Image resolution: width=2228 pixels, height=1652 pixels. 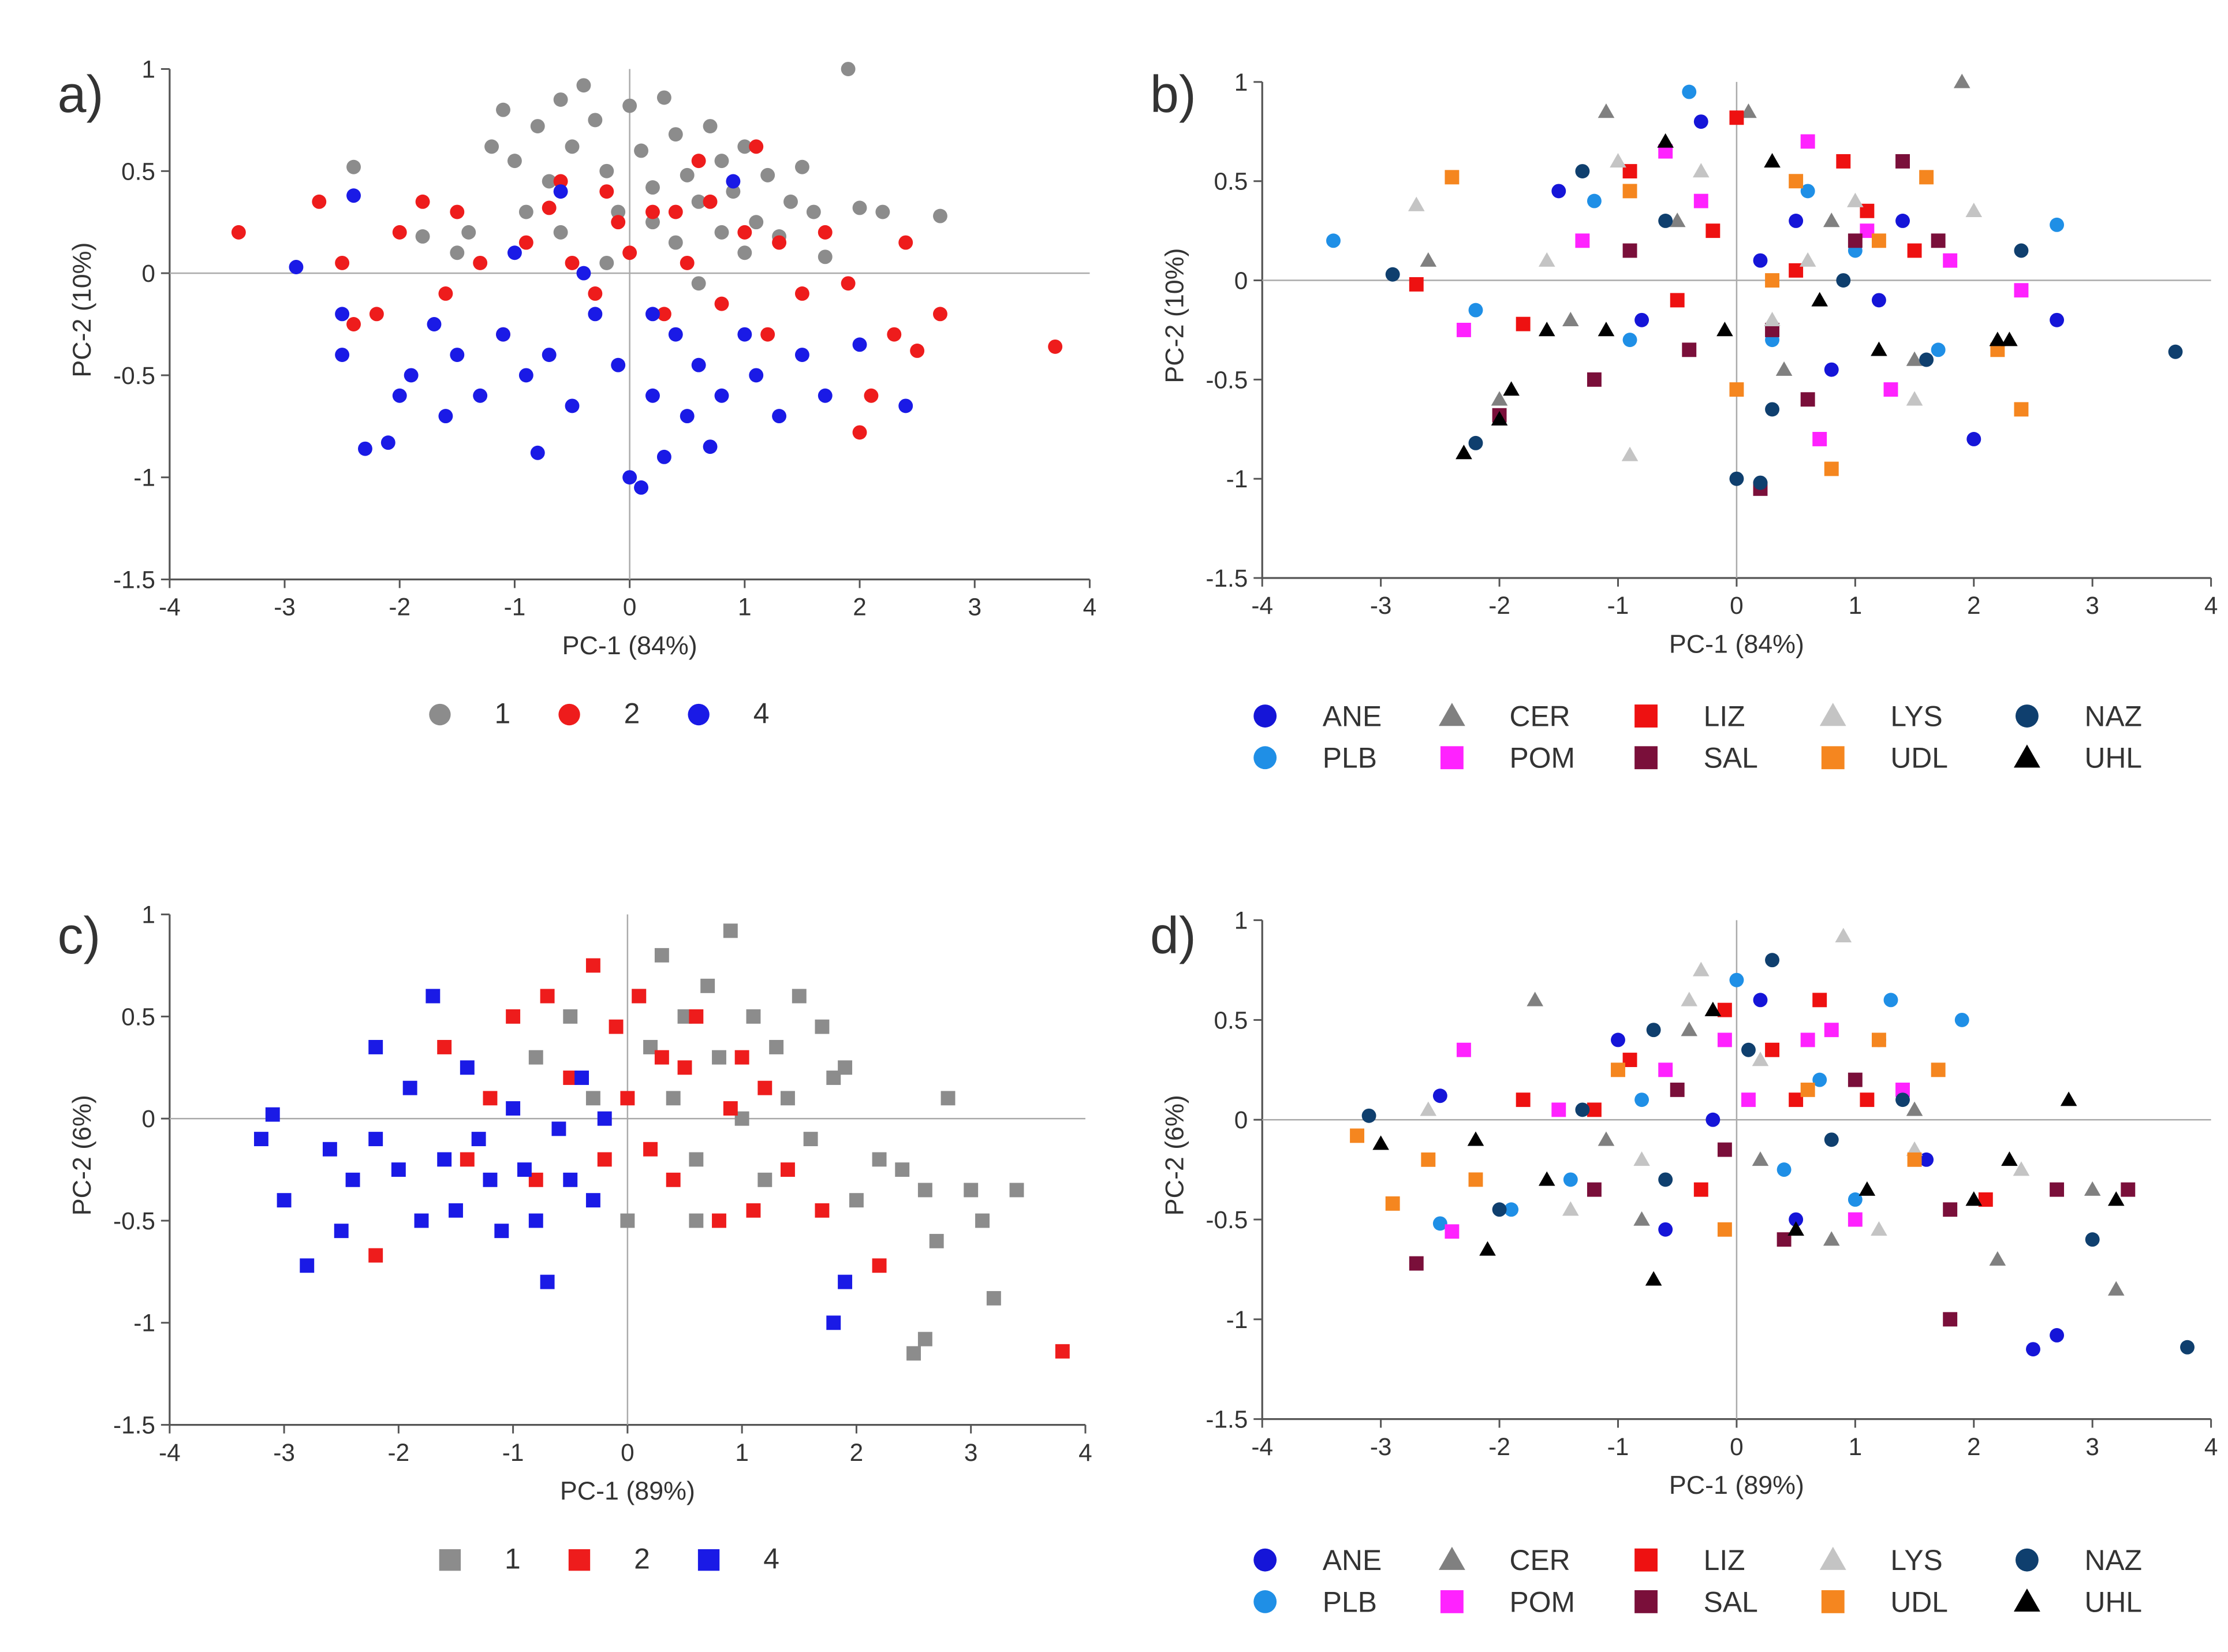 I want to click on legend-marker-plb, so click(x=1265, y=1601).